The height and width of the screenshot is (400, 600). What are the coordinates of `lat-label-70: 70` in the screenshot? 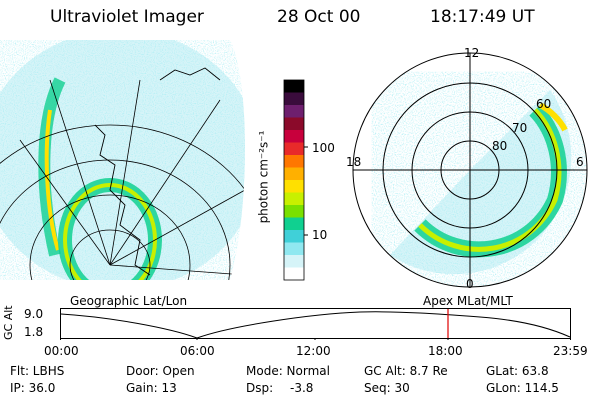 It's located at (520, 128).